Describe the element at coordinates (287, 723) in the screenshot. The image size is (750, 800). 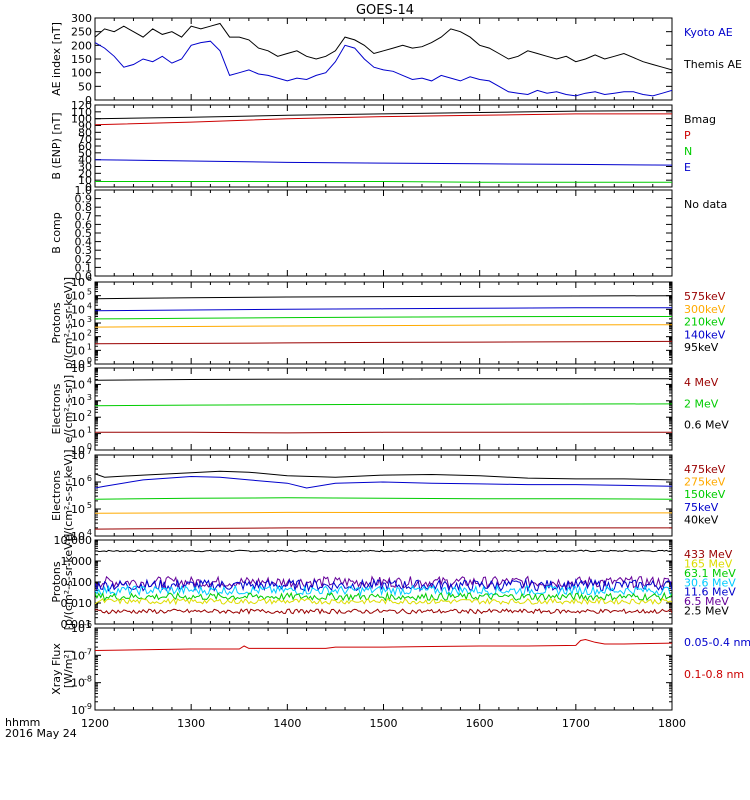
I see `x-tick-label: 1400` at that location.